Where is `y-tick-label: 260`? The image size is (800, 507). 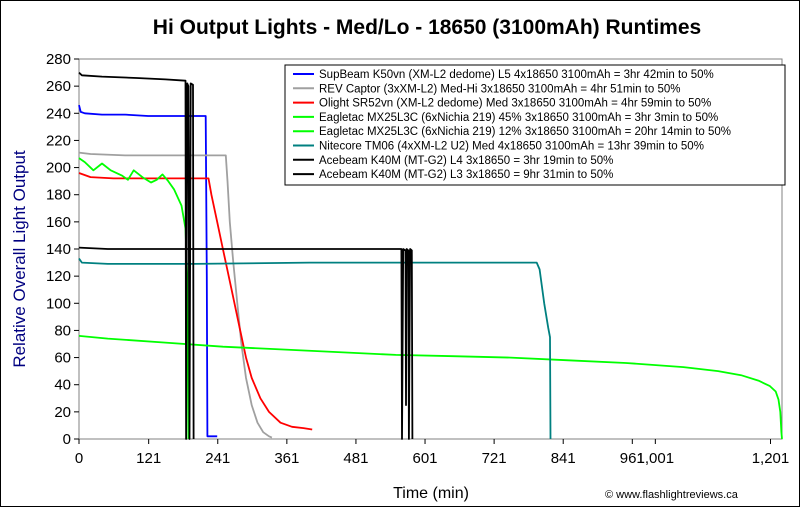
y-tick-label: 260 is located at coordinates (58, 86).